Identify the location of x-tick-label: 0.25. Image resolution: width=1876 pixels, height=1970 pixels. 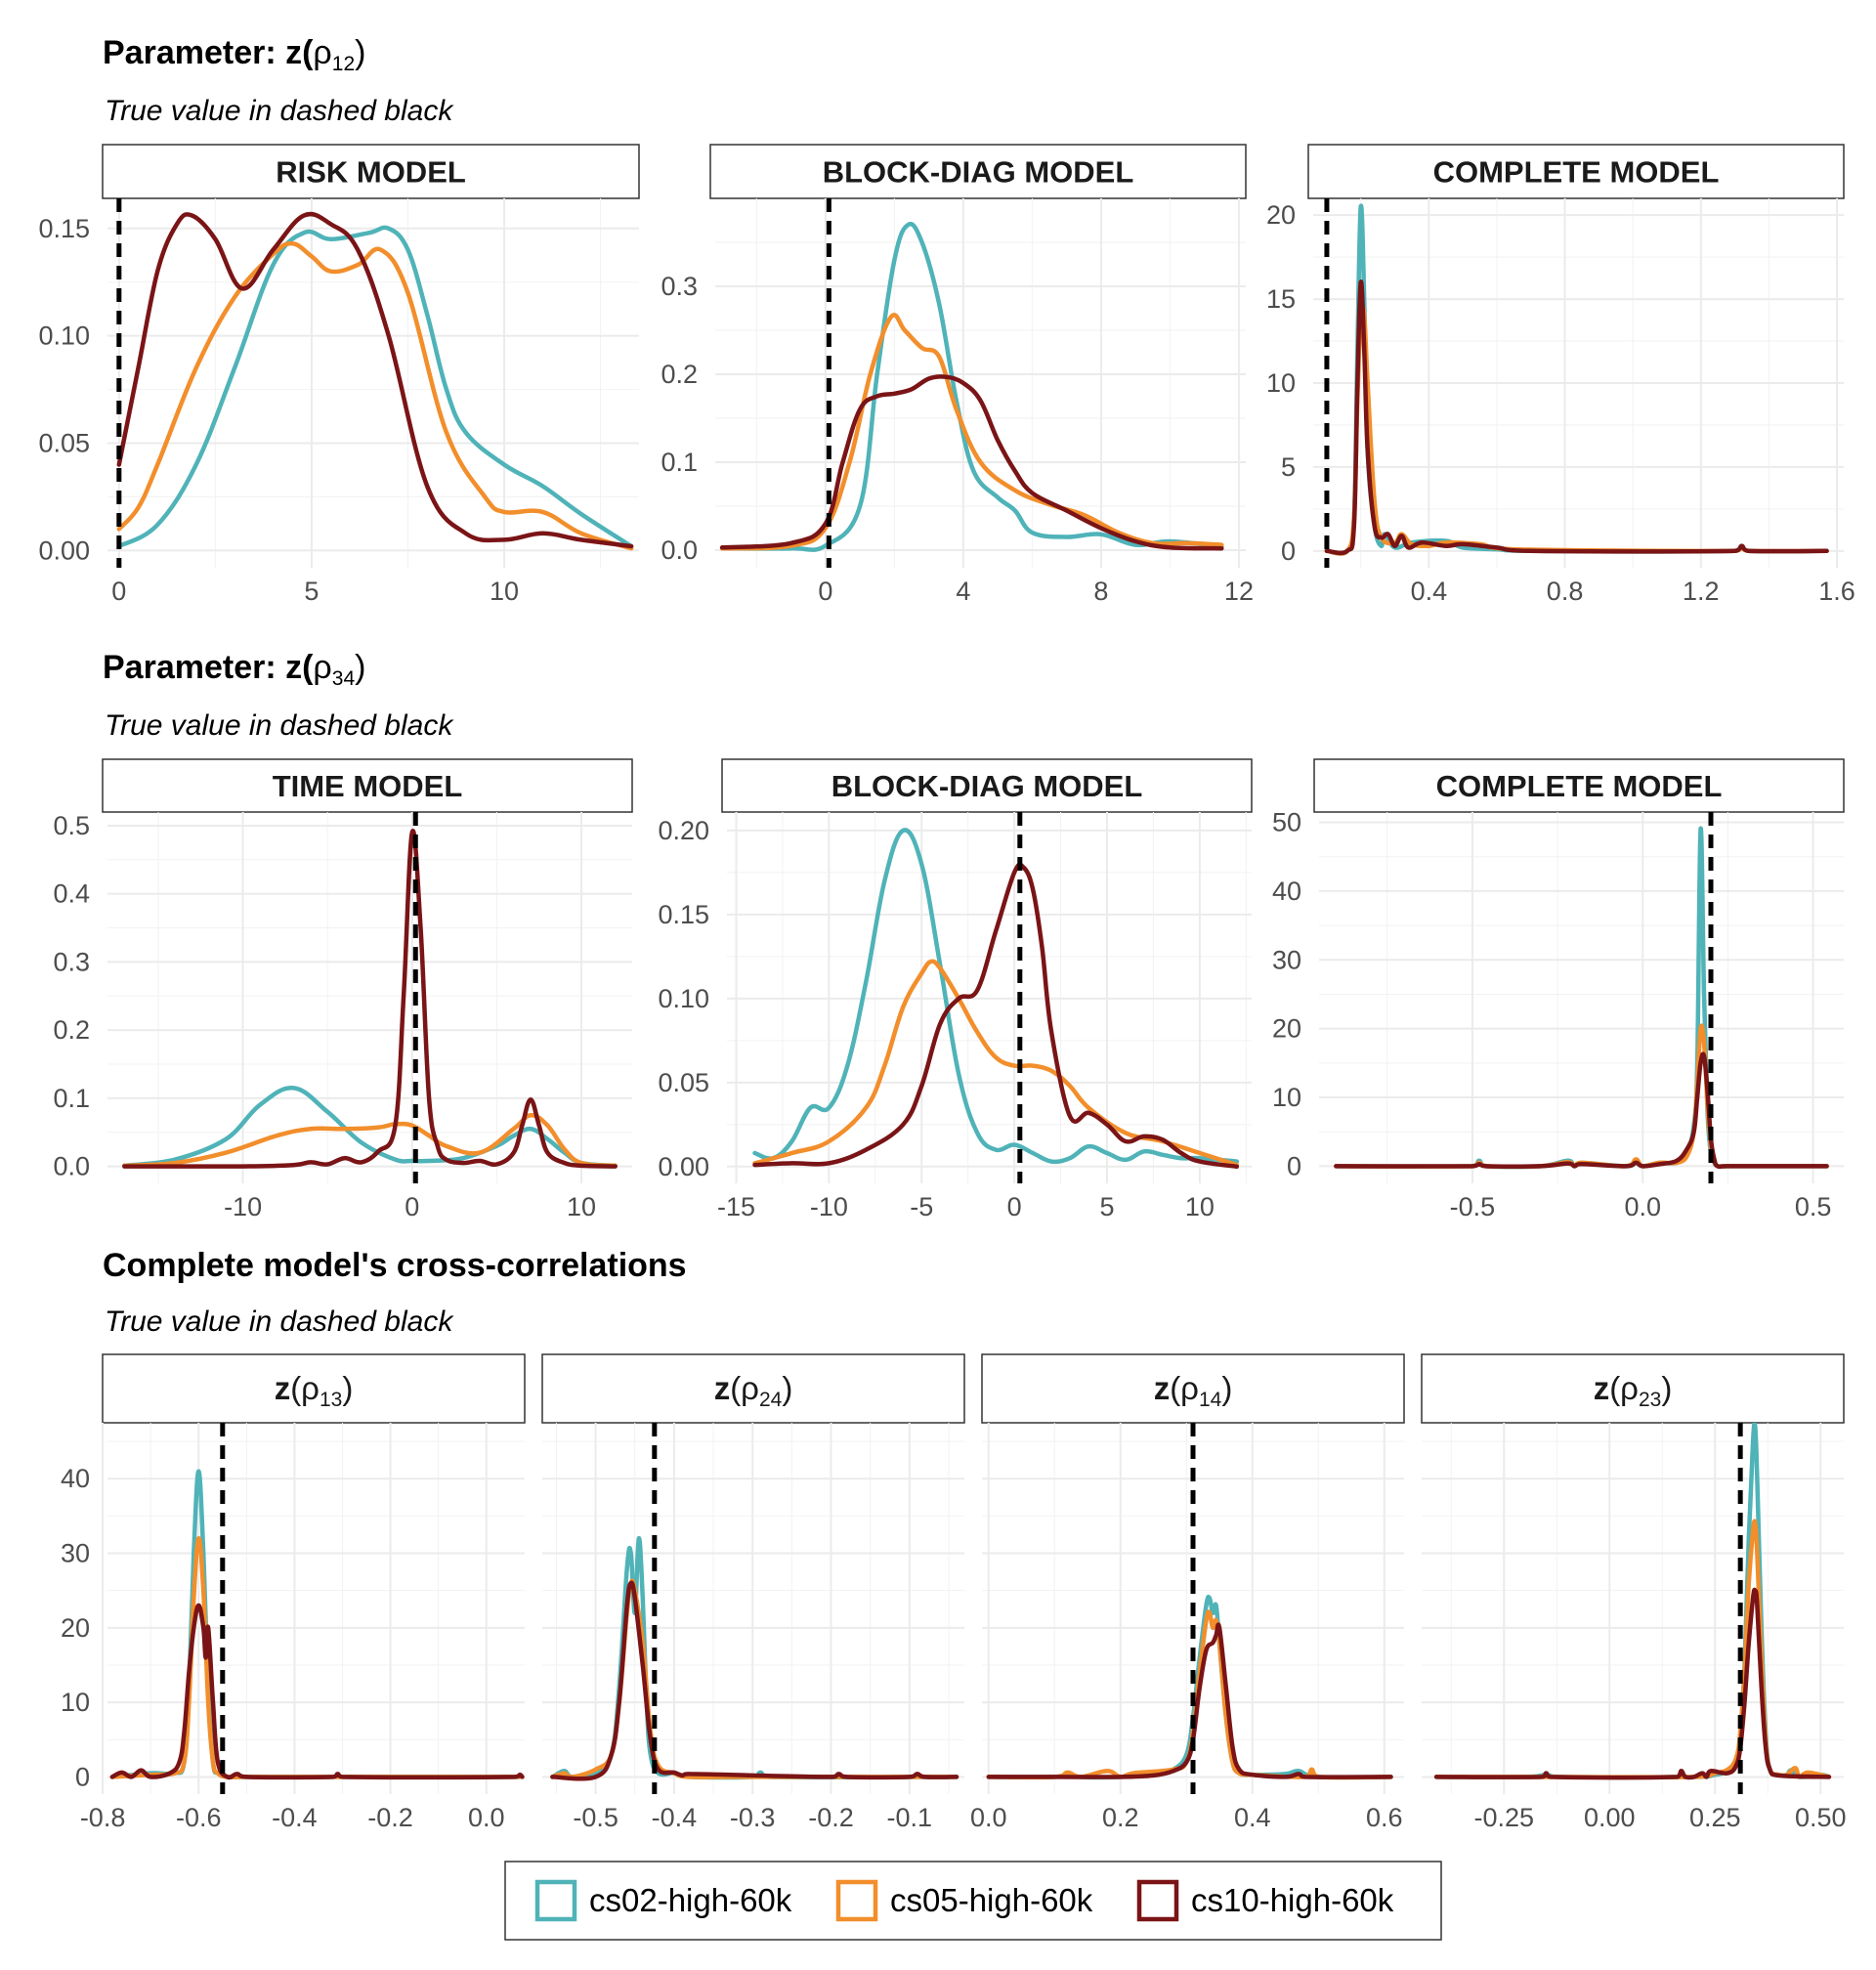
(1715, 1817).